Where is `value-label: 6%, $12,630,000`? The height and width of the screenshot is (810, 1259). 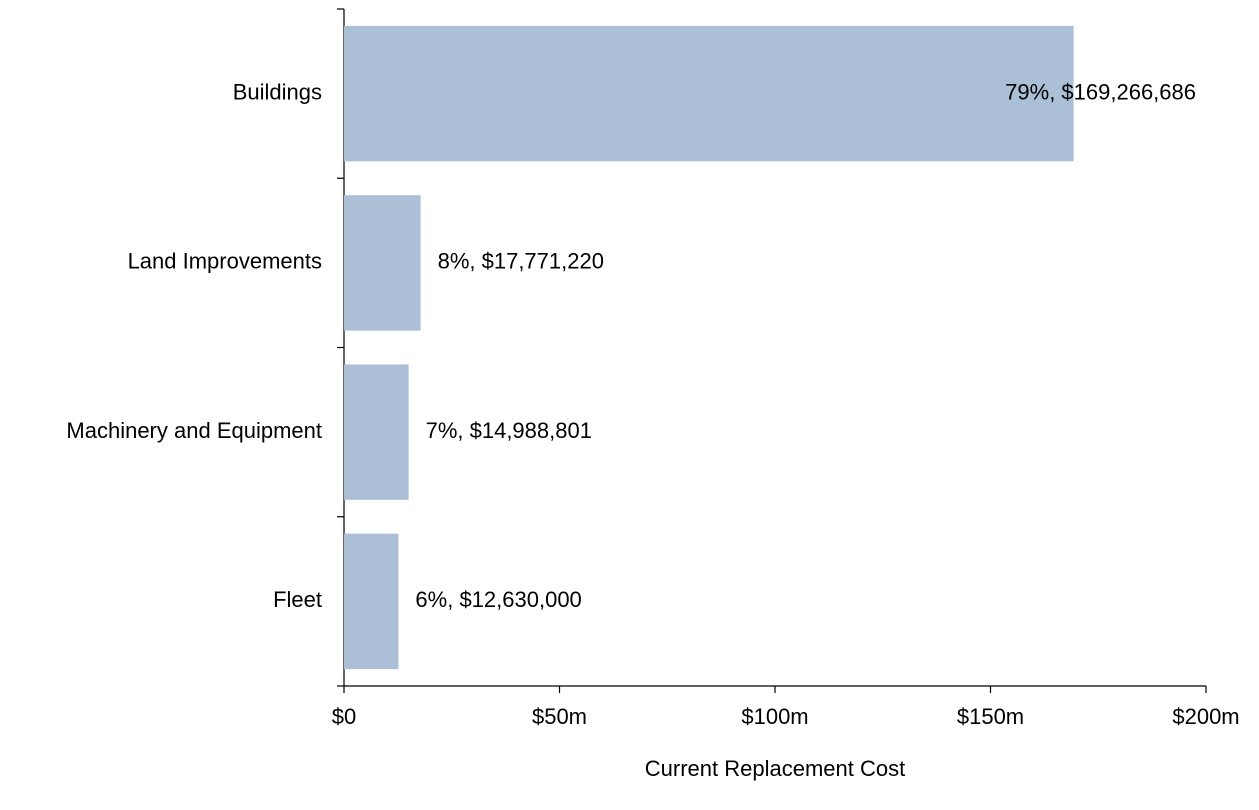 value-label: 6%, $12,630,000 is located at coordinates (498, 599).